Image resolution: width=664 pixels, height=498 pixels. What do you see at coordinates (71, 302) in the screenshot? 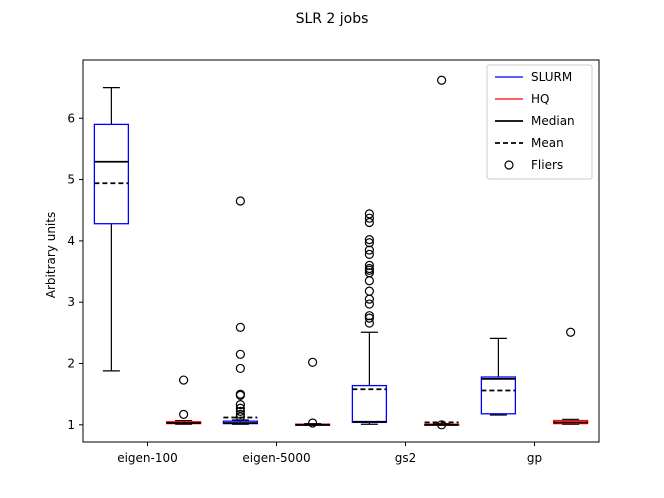
I see `y-tick-label: 3` at bounding box center [71, 302].